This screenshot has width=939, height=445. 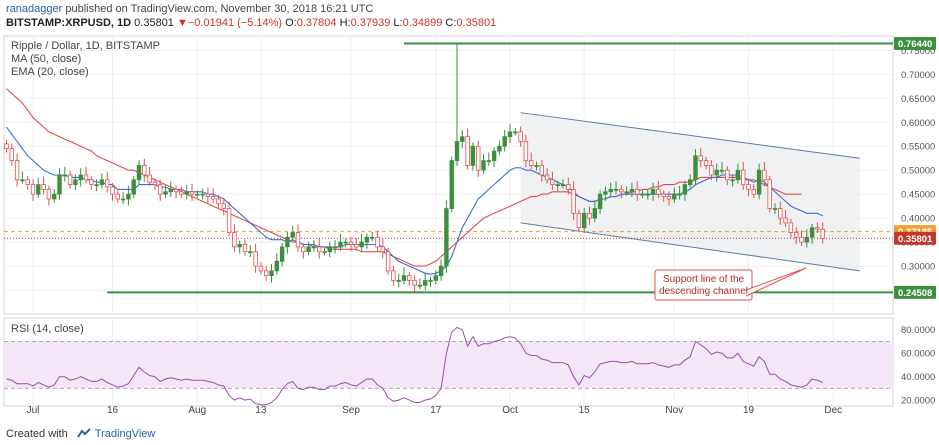 I want to click on annotation-text-line2: descending channel, so click(x=703, y=291).